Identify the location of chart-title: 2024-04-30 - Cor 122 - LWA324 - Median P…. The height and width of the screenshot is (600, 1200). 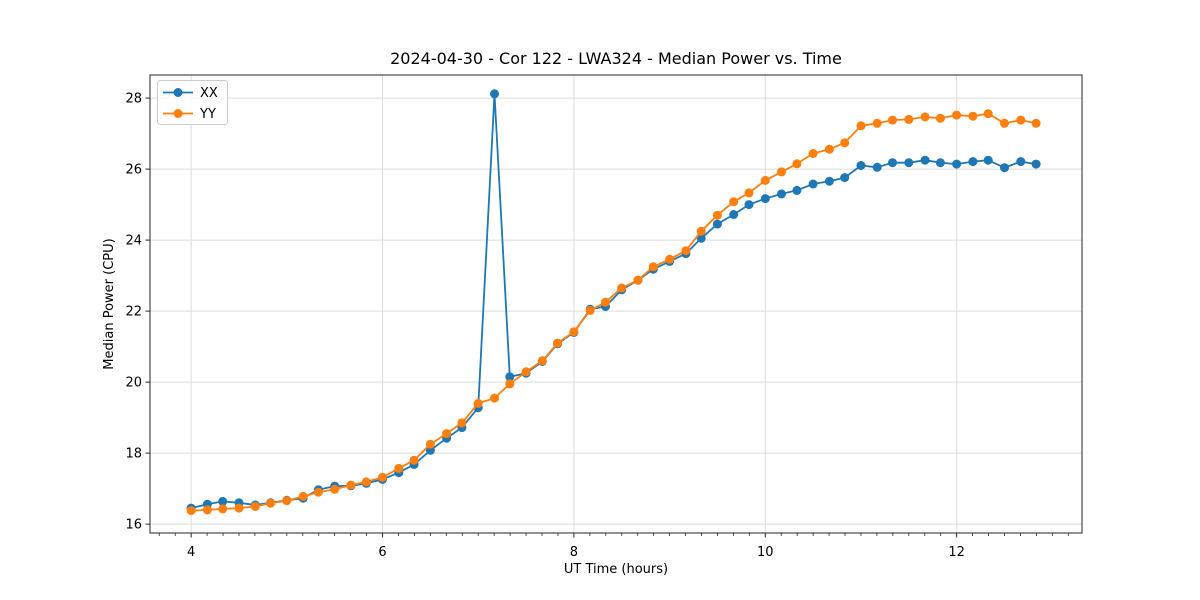
(616, 58).